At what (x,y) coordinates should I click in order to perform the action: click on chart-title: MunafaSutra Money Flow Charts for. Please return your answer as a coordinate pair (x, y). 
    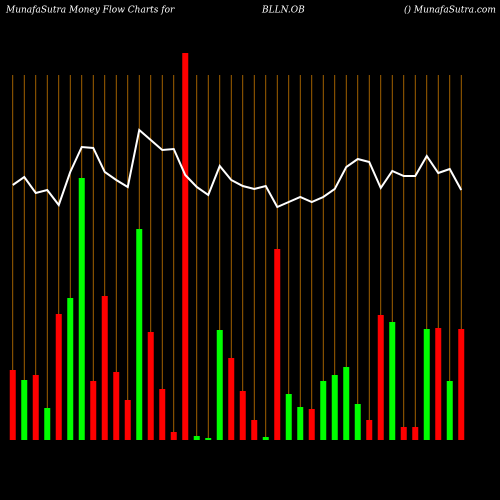
    Looking at the image, I should click on (90, 11).